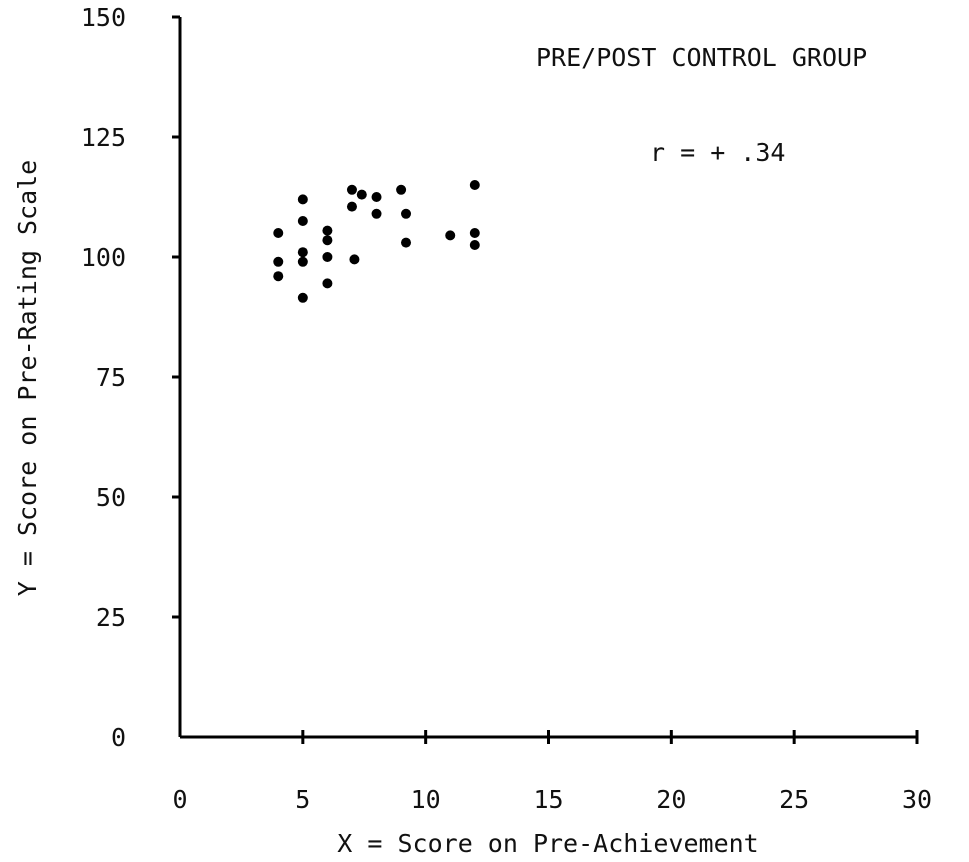 The height and width of the screenshot is (862, 969). What do you see at coordinates (552, 772) in the screenshot?
I see `x-axis-ticks: 0 5 10 15 20 25 30` at bounding box center [552, 772].